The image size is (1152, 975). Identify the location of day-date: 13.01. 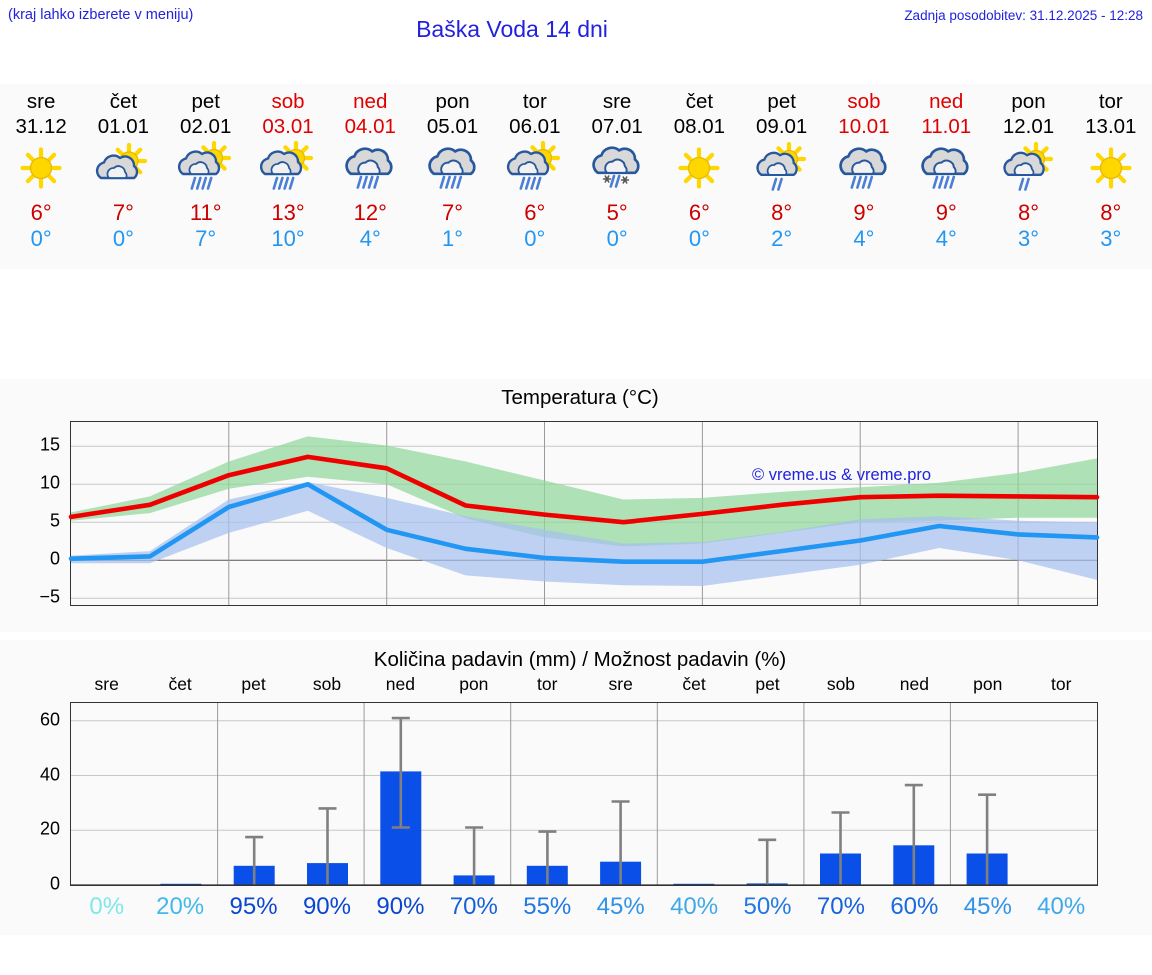
(1111, 126).